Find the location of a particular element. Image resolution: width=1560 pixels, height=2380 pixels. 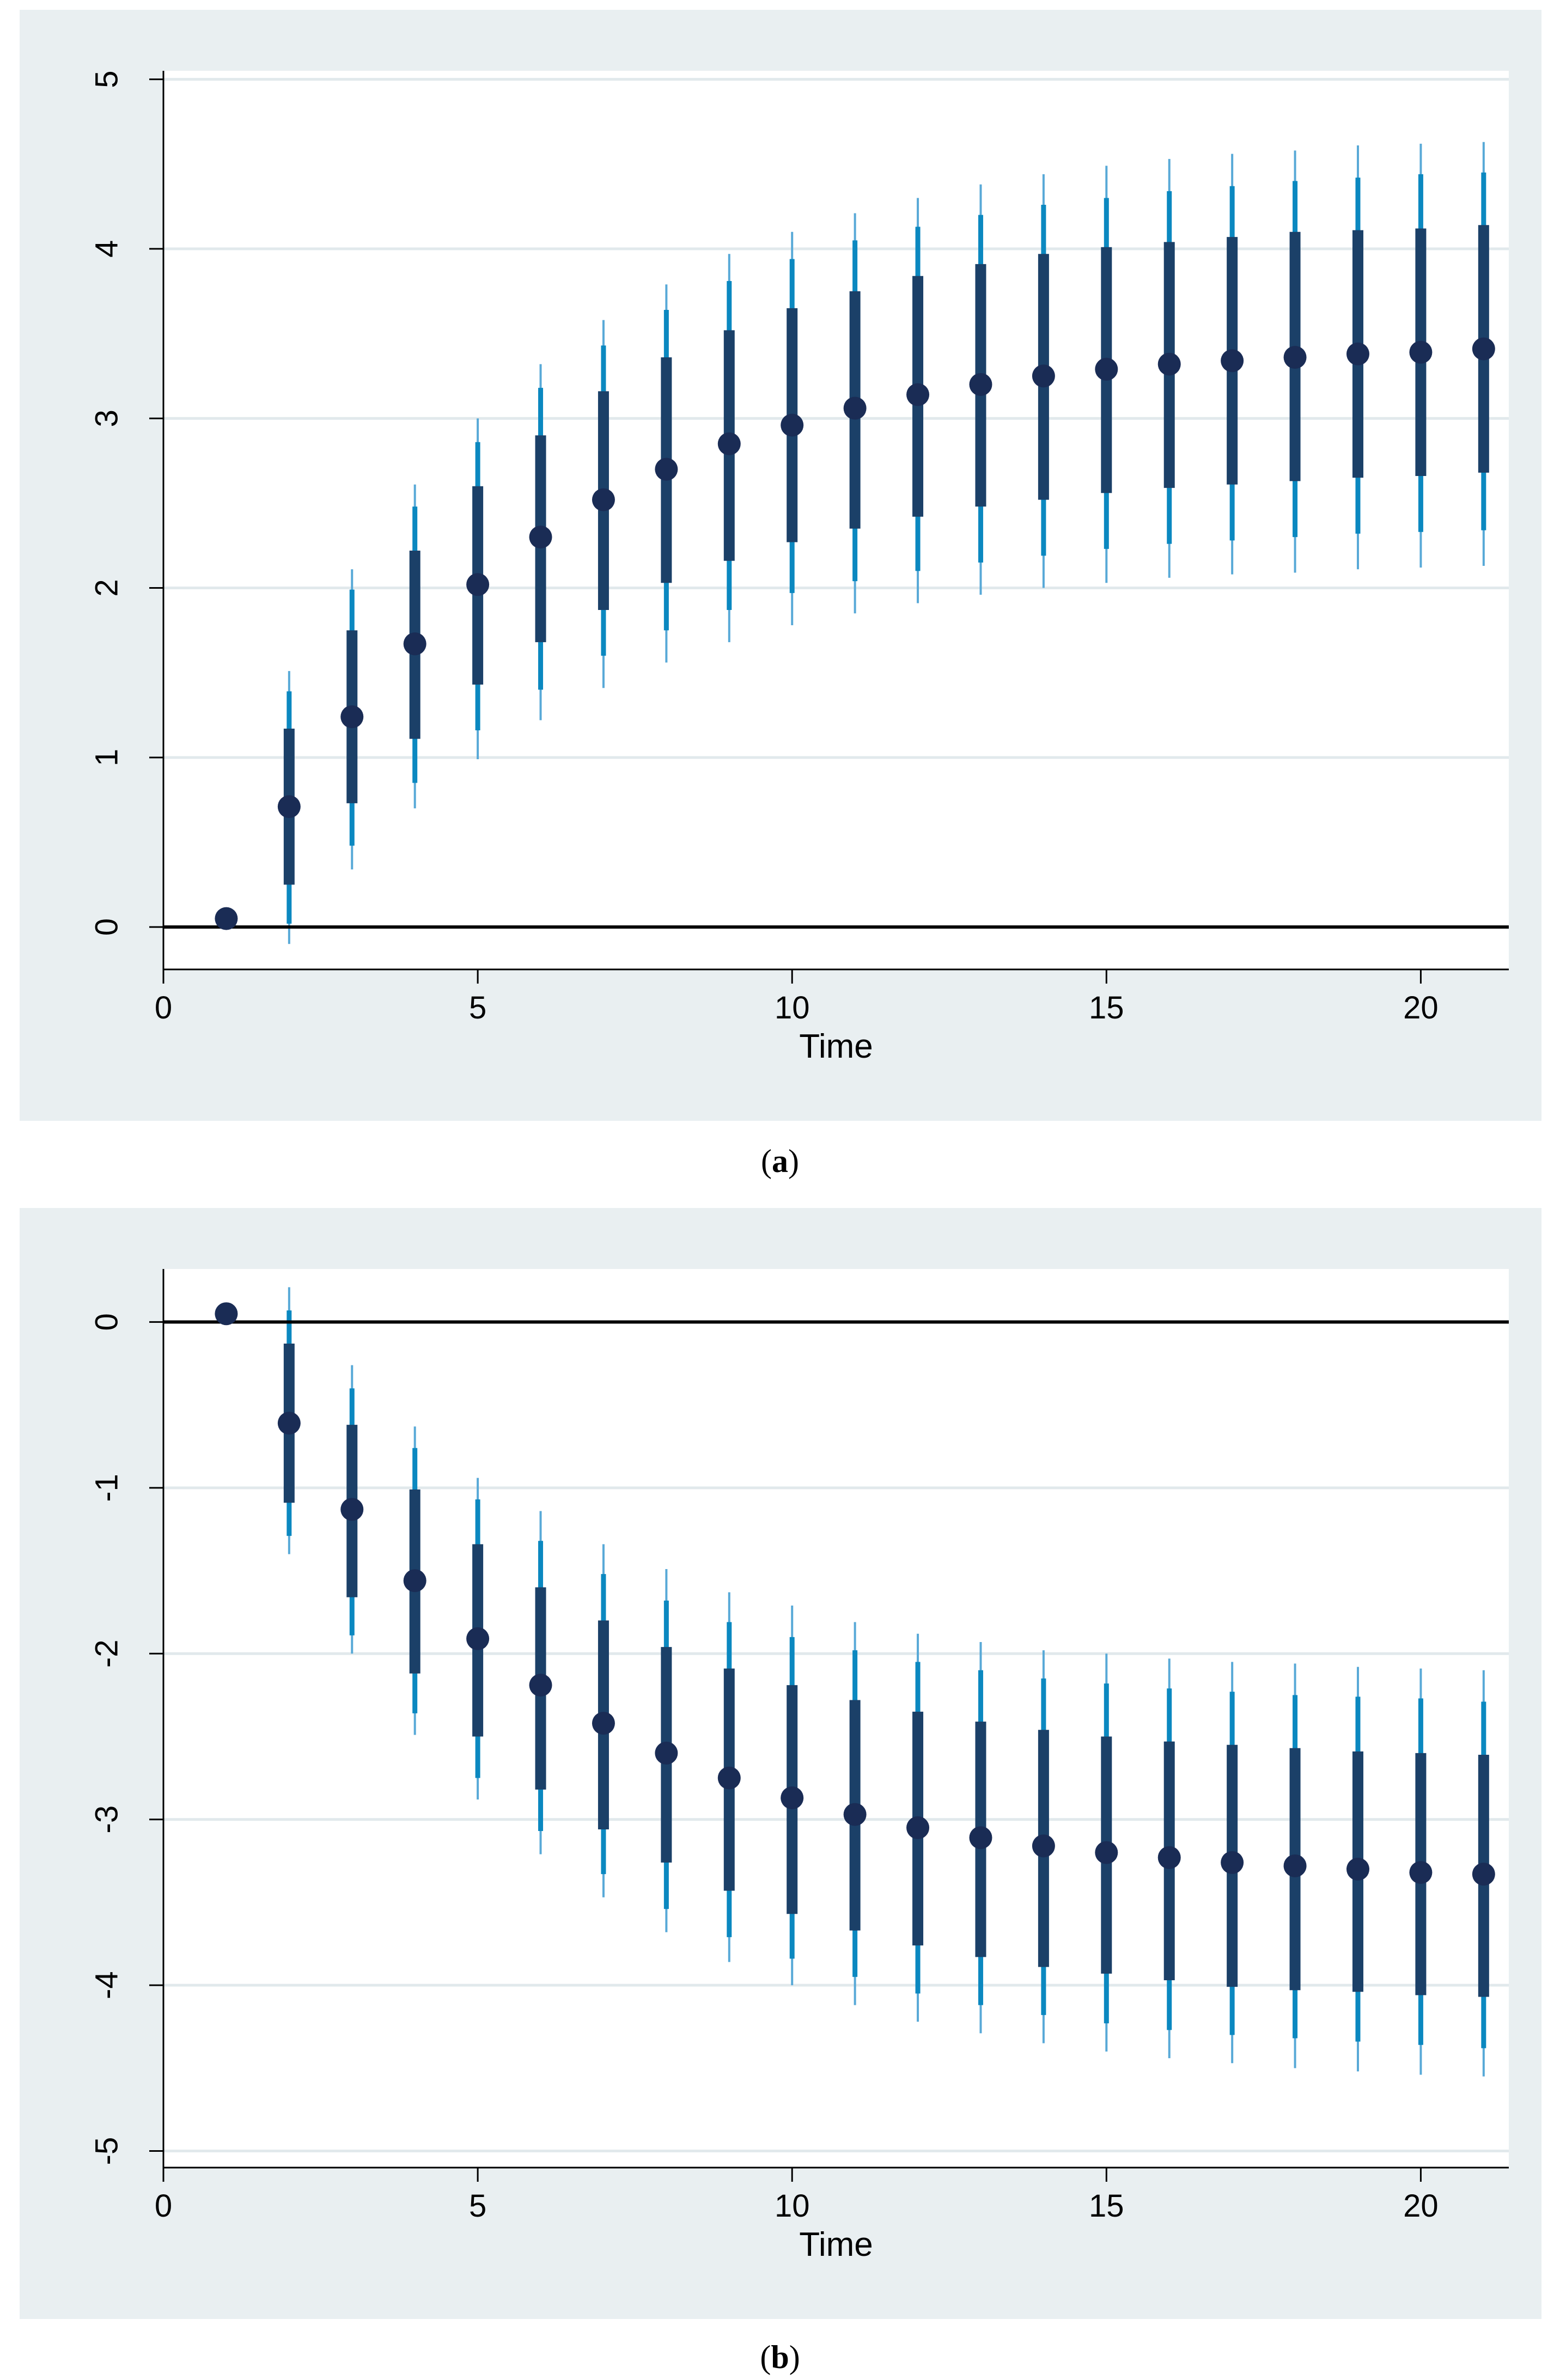

caption-a-label: a is located at coordinates (780, 1161).